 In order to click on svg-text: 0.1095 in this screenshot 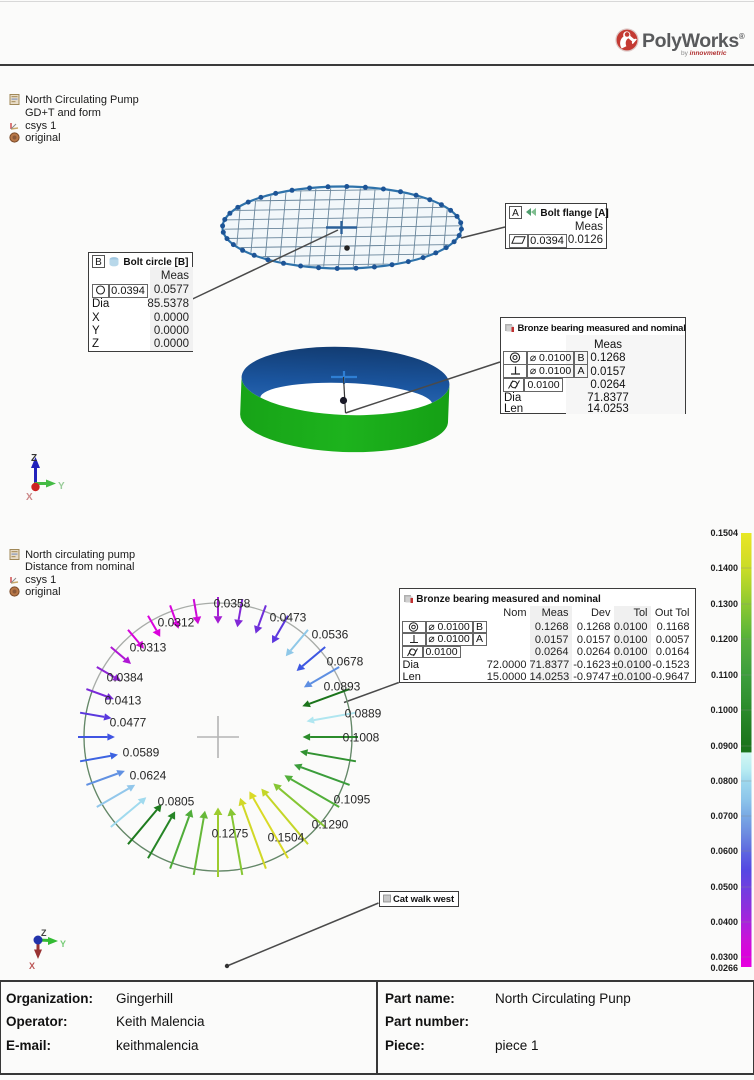, I will do `click(352, 800)`.